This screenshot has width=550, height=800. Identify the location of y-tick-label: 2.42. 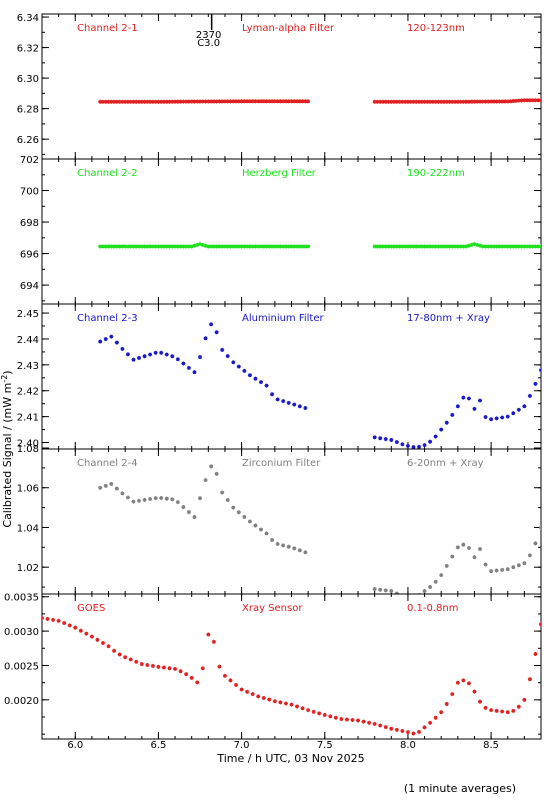
(28, 392).